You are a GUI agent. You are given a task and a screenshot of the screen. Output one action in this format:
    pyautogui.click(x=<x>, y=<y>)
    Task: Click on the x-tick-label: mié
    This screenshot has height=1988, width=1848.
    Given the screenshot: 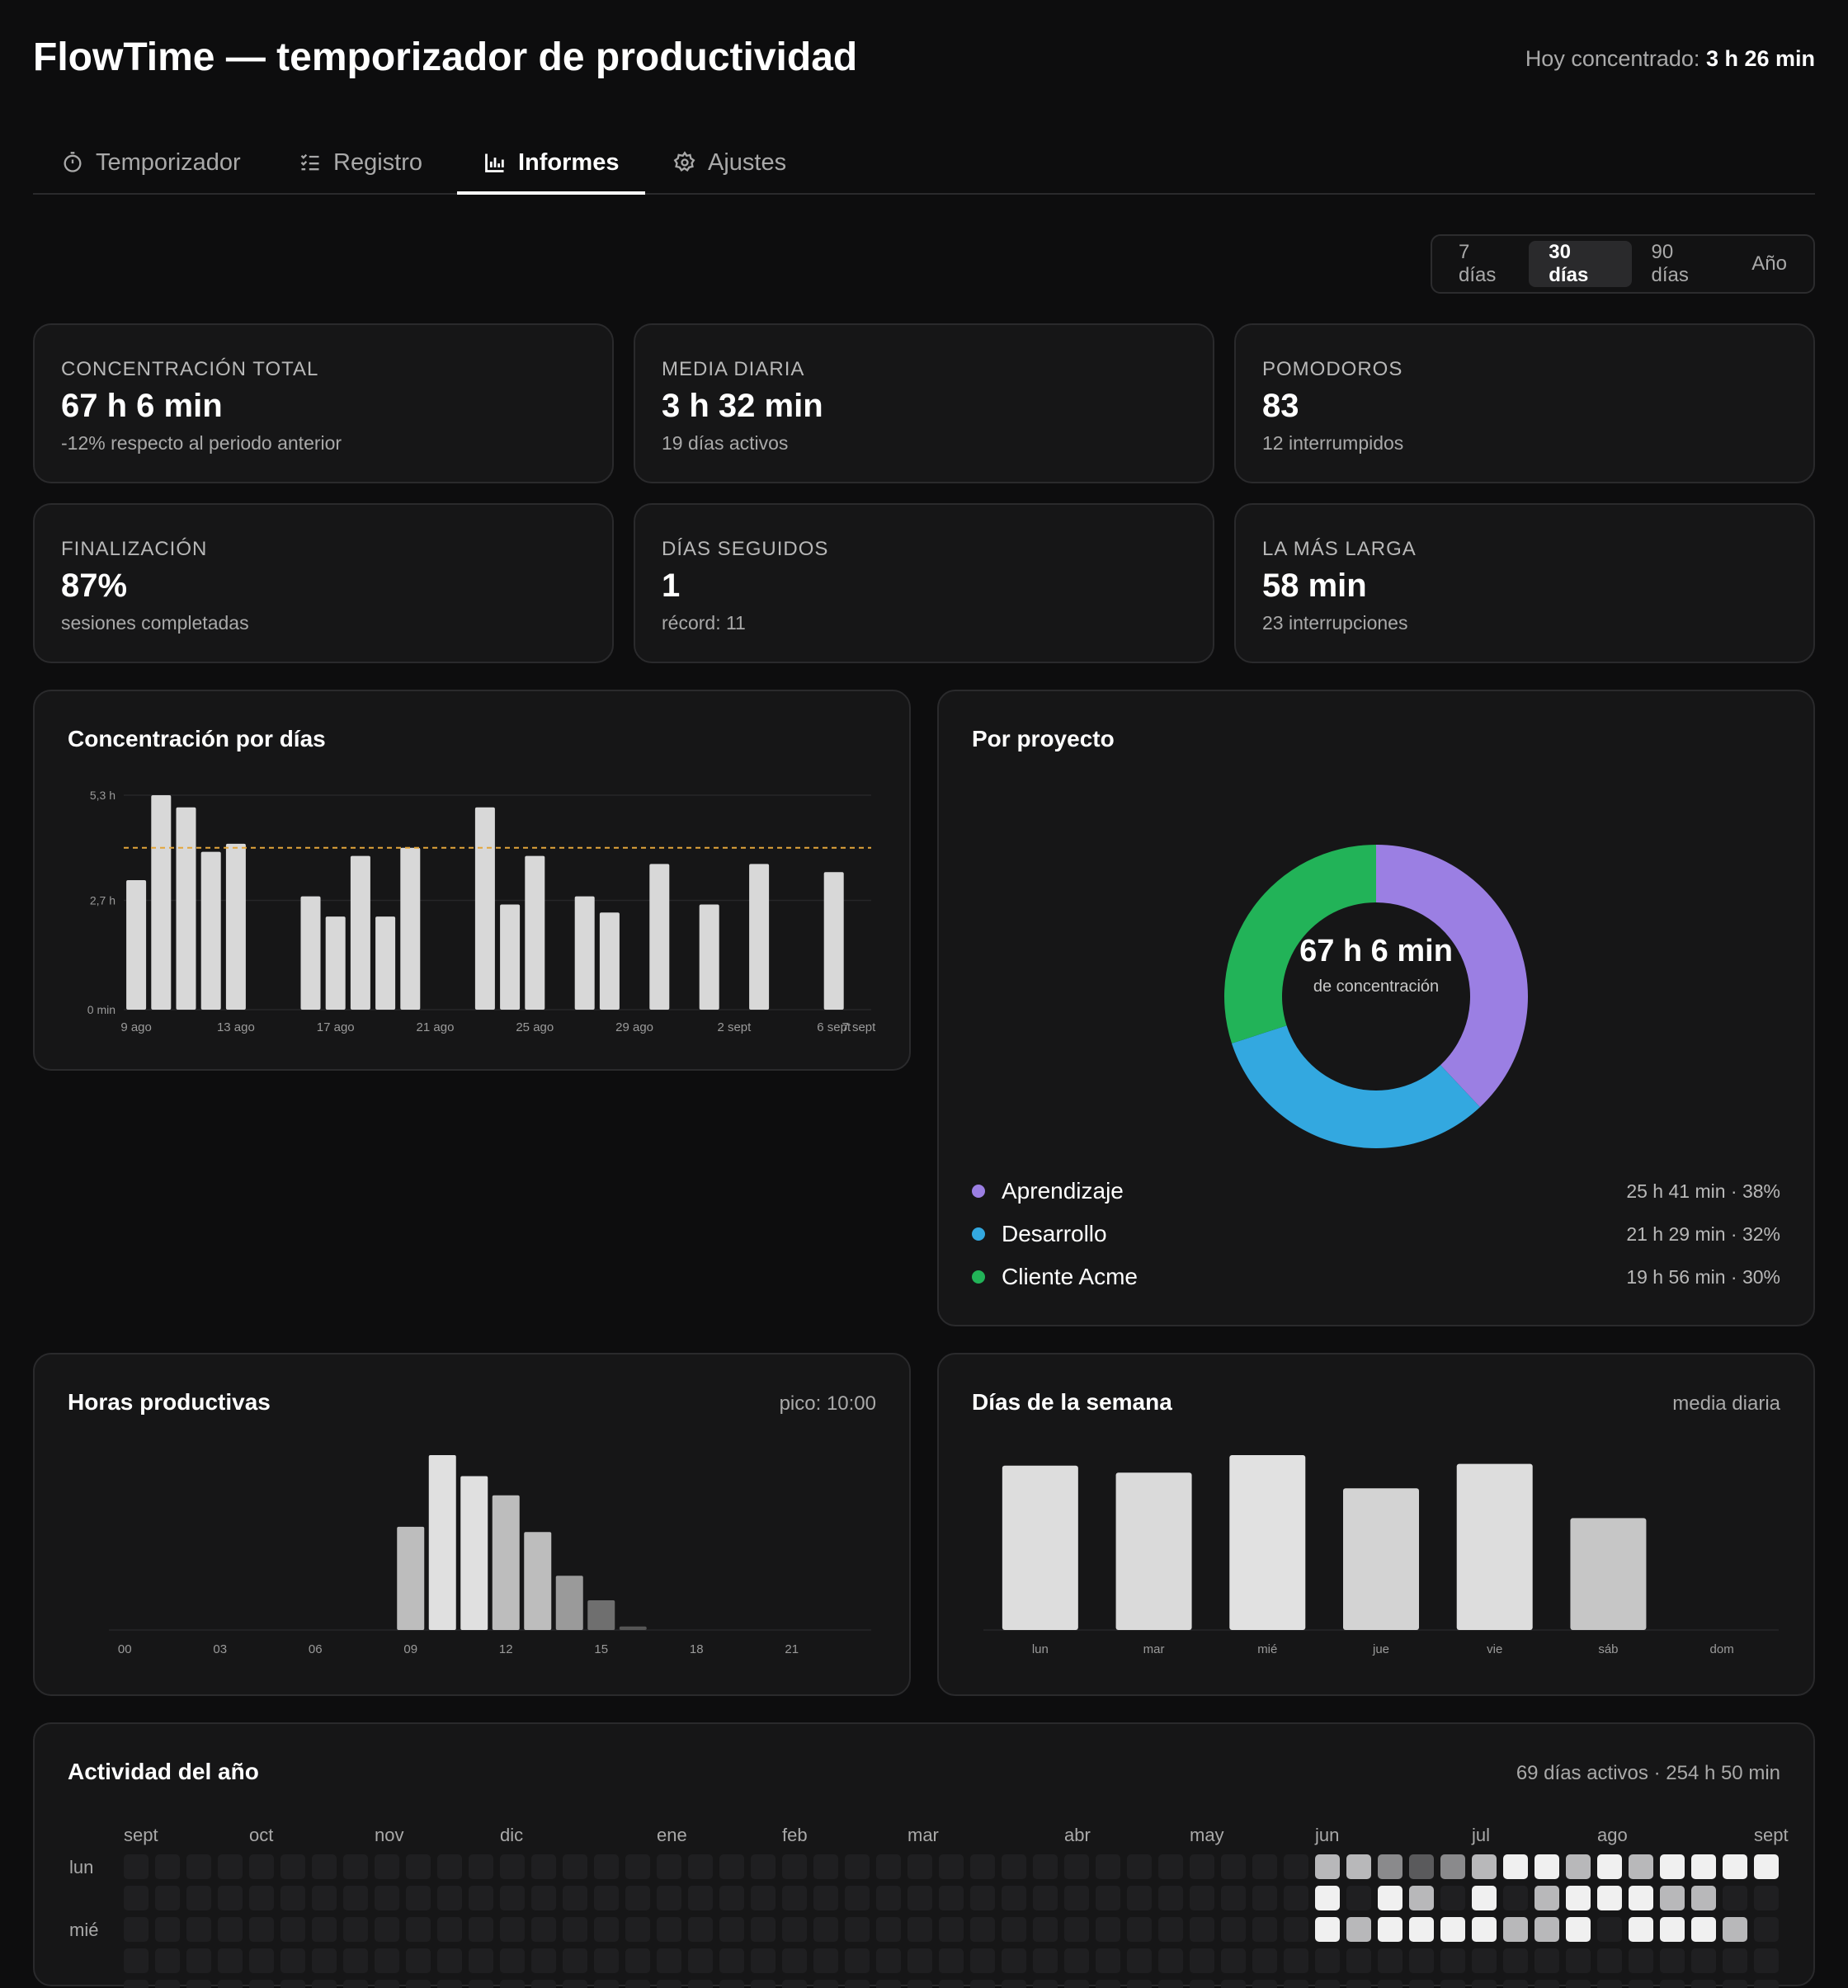 What is the action you would take?
    pyautogui.click(x=1267, y=1649)
    